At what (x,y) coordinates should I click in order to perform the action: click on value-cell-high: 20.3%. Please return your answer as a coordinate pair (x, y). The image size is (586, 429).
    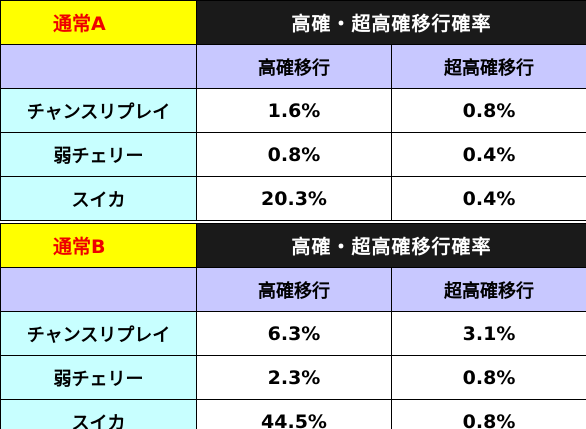
    Looking at the image, I should click on (294, 198).